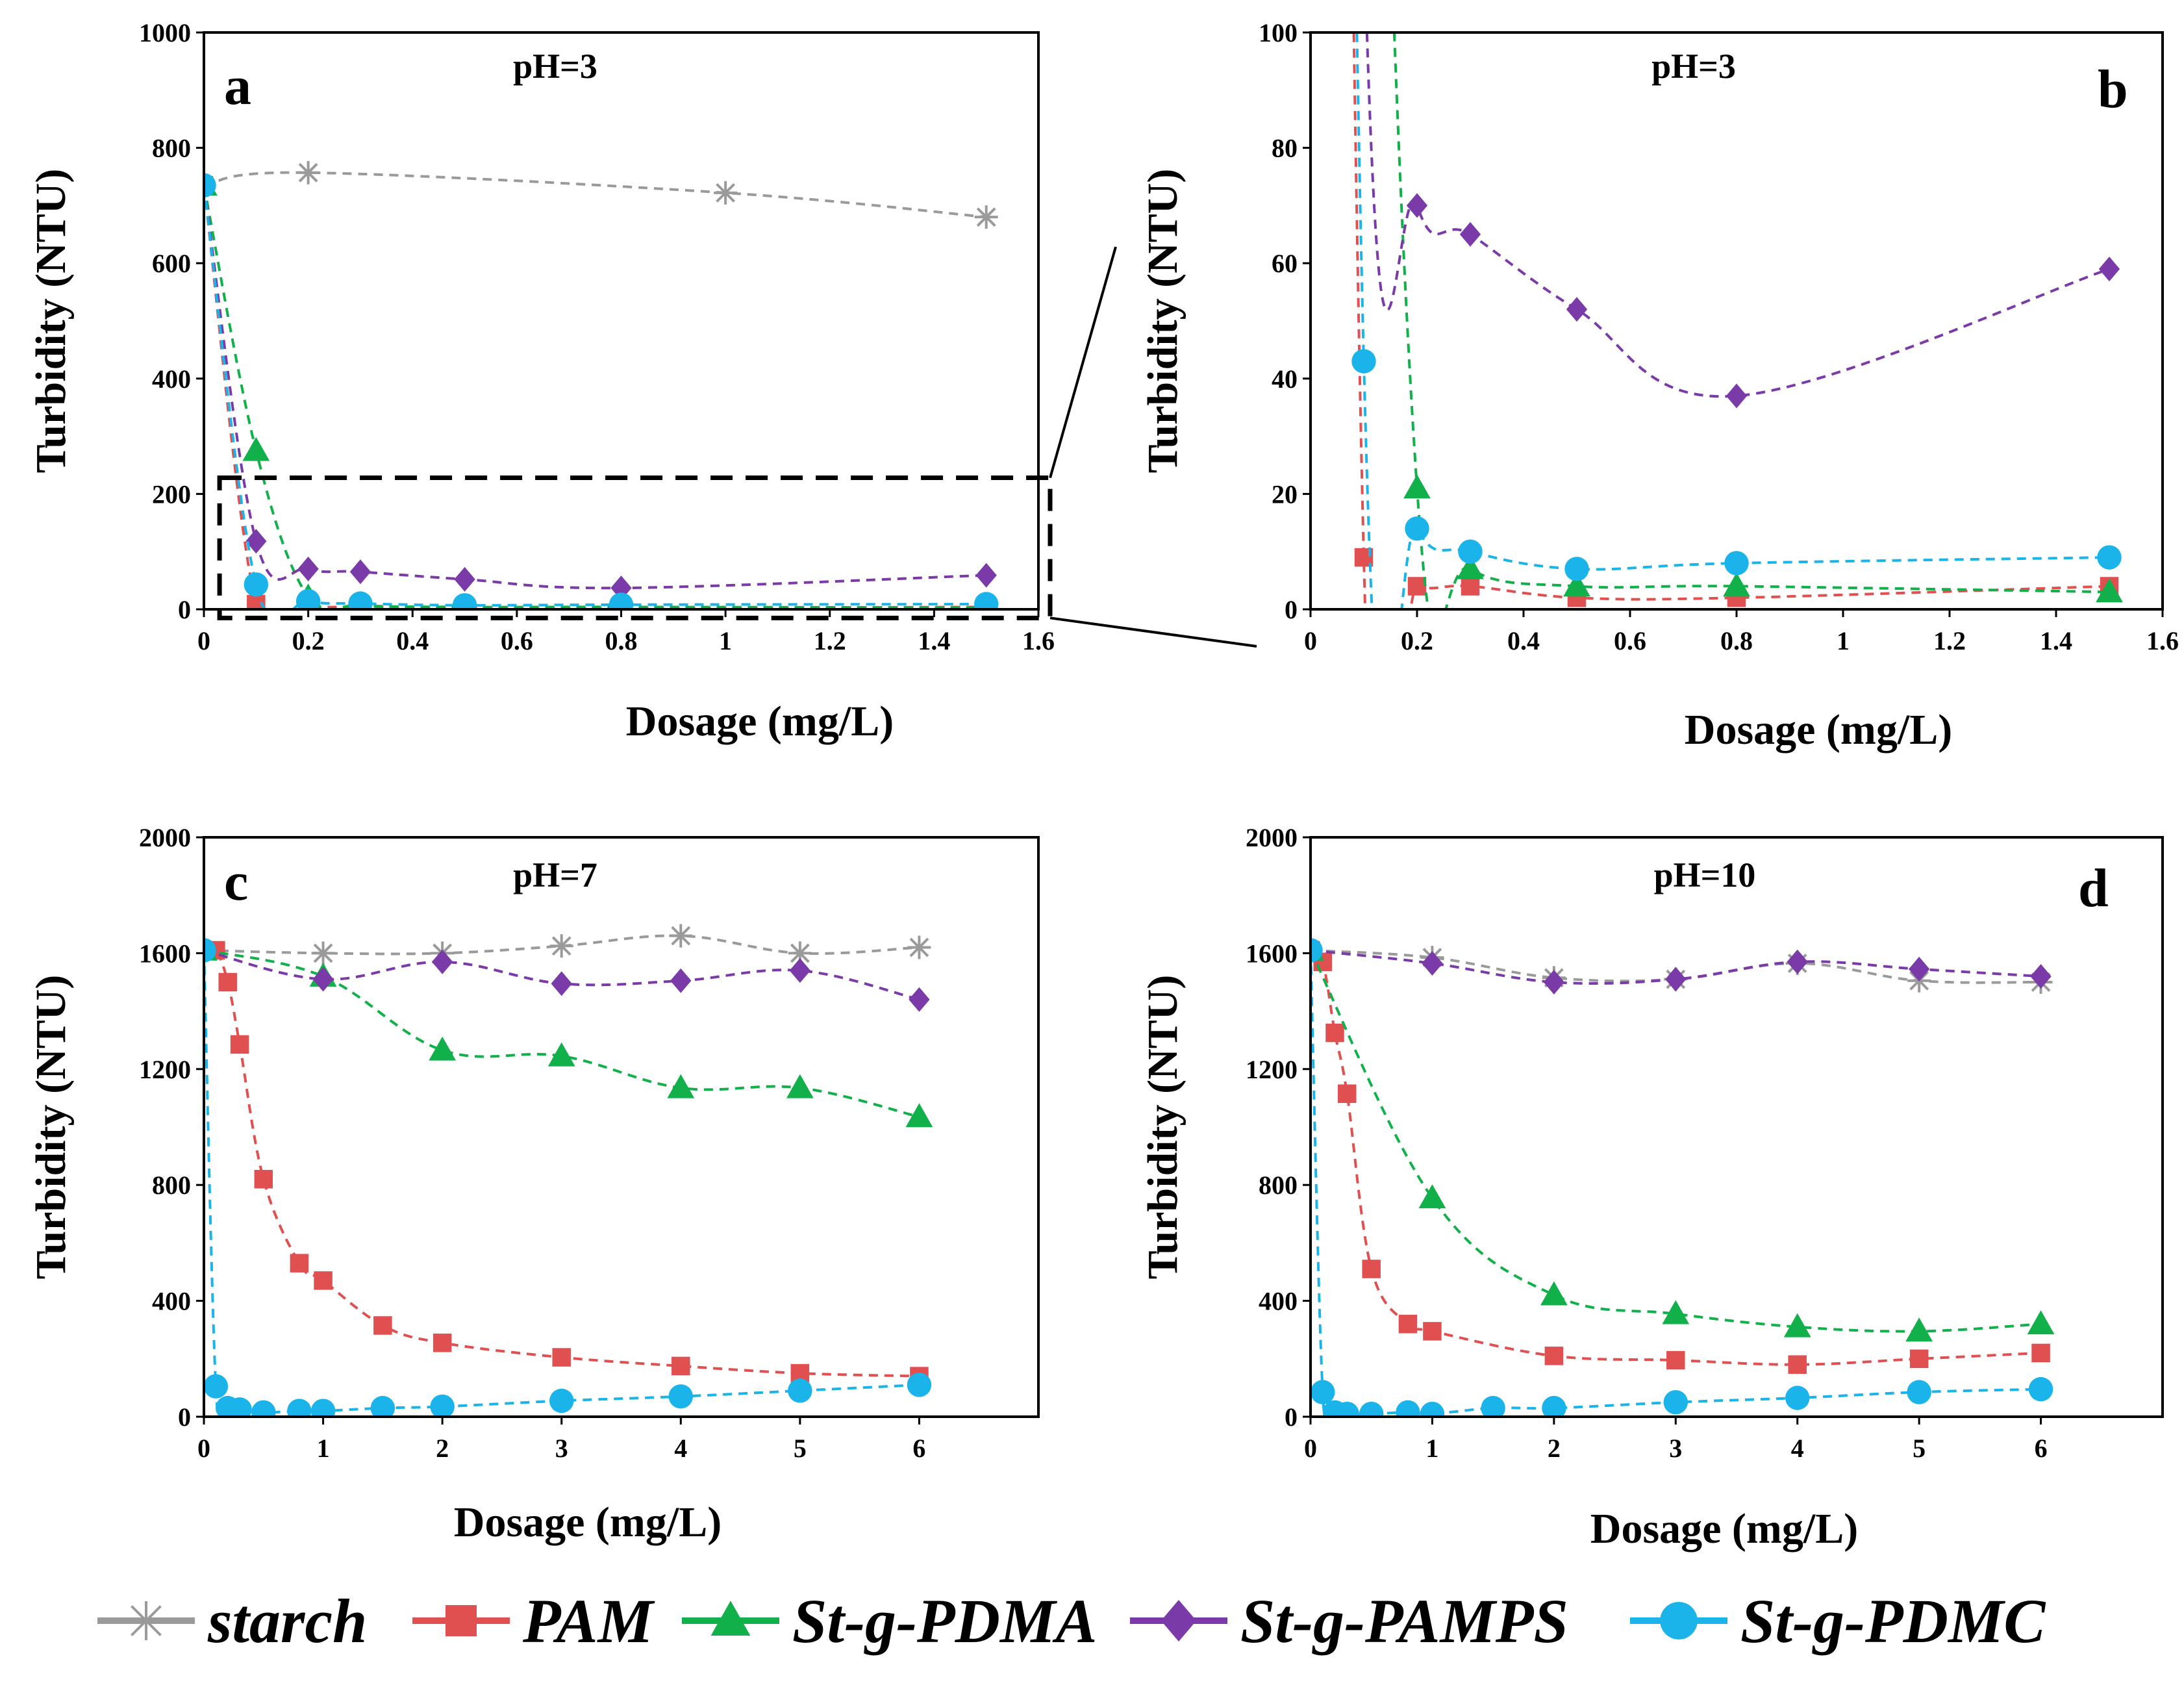  What do you see at coordinates (1153, 632) in the screenshot?
I see `zoom-connector-bottom` at bounding box center [1153, 632].